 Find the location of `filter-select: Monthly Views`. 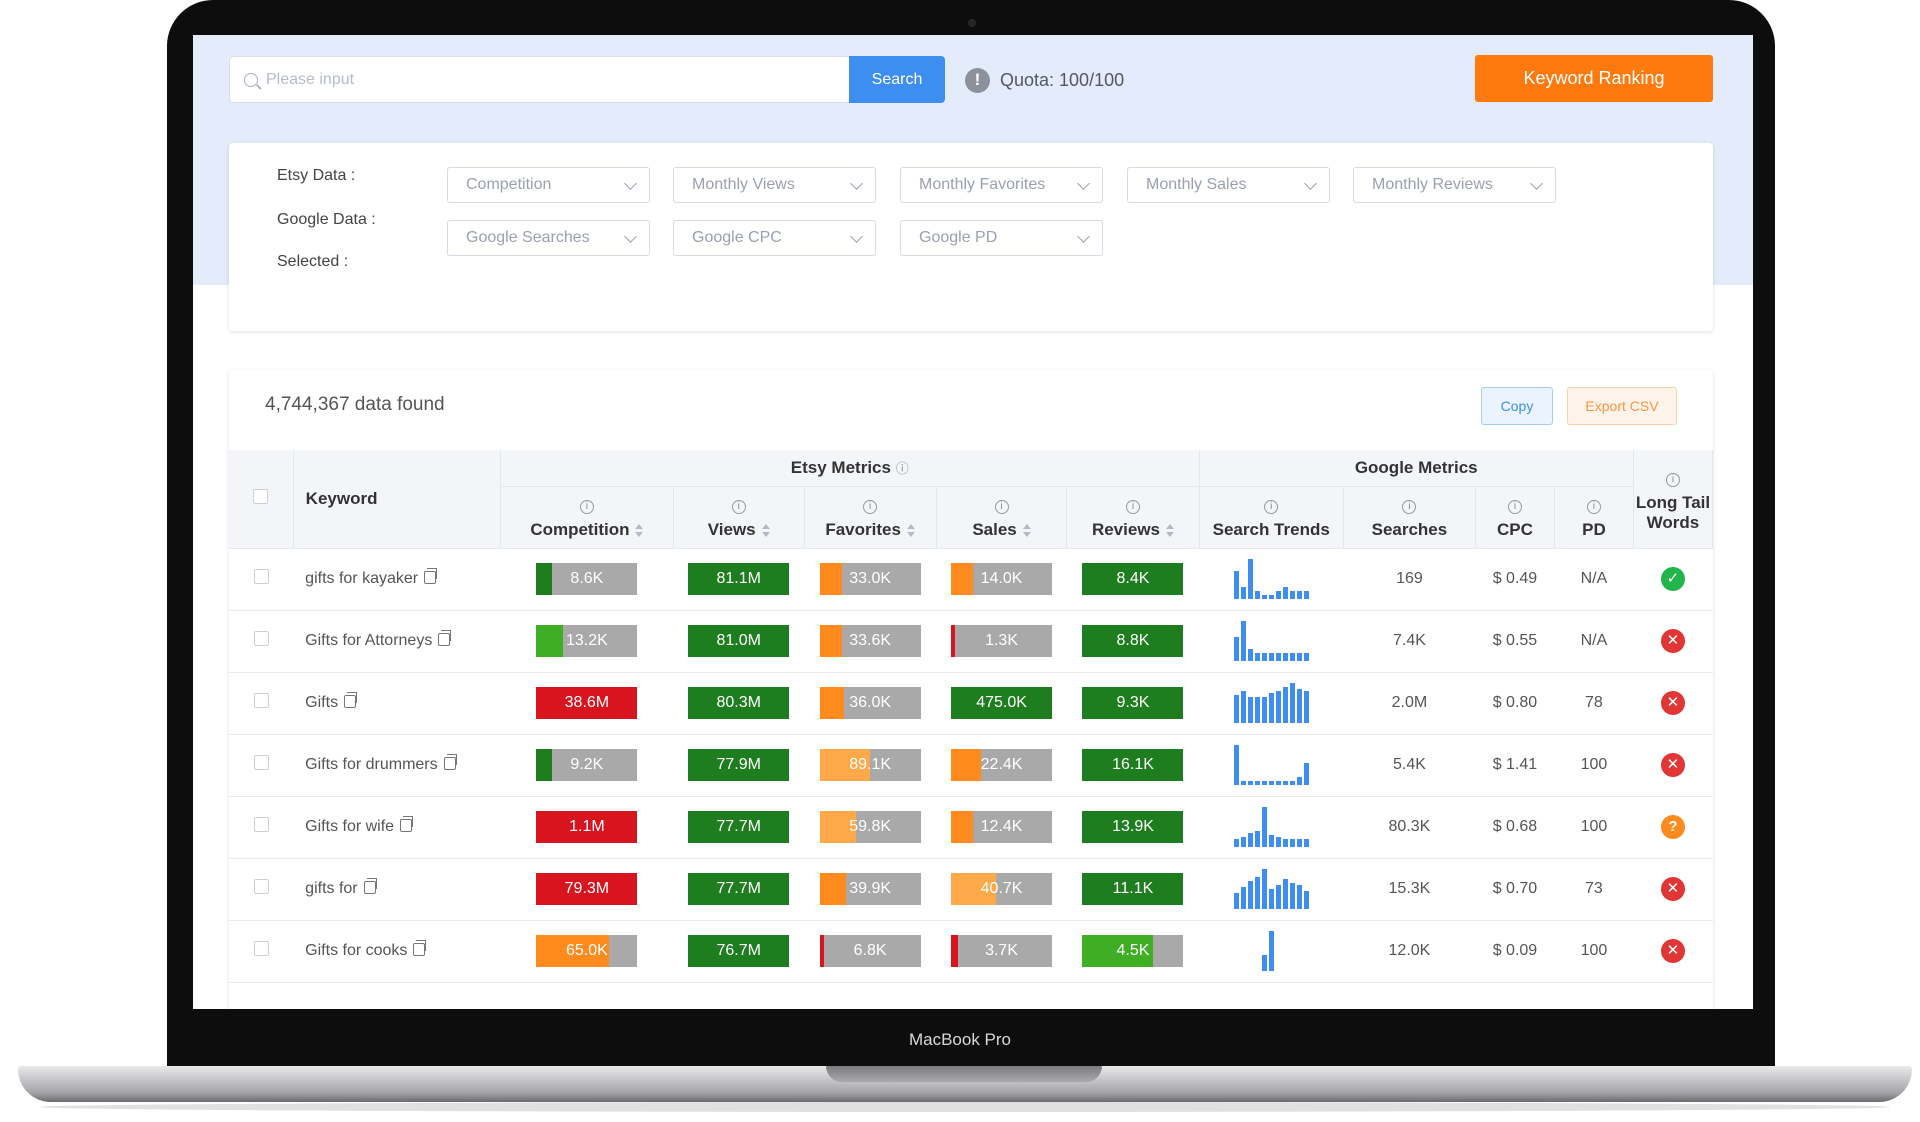

filter-select: Monthly Views is located at coordinates (774, 185).